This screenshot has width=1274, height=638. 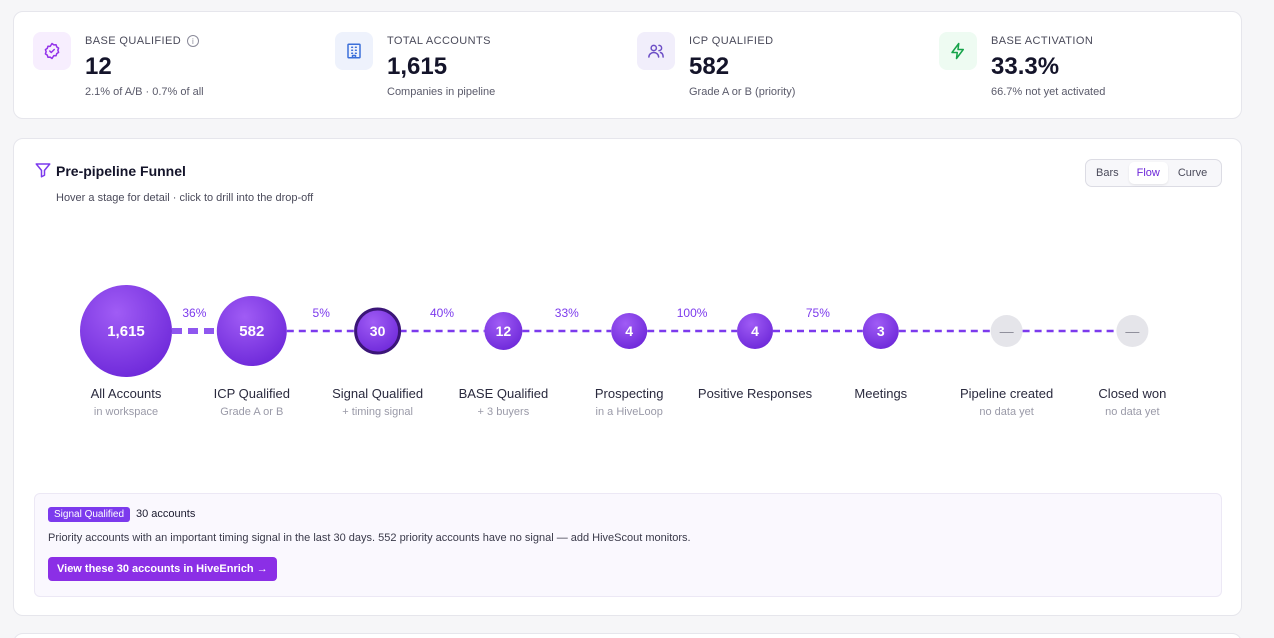 What do you see at coordinates (98, 66) in the screenshot?
I see `kpi-value: 12` at bounding box center [98, 66].